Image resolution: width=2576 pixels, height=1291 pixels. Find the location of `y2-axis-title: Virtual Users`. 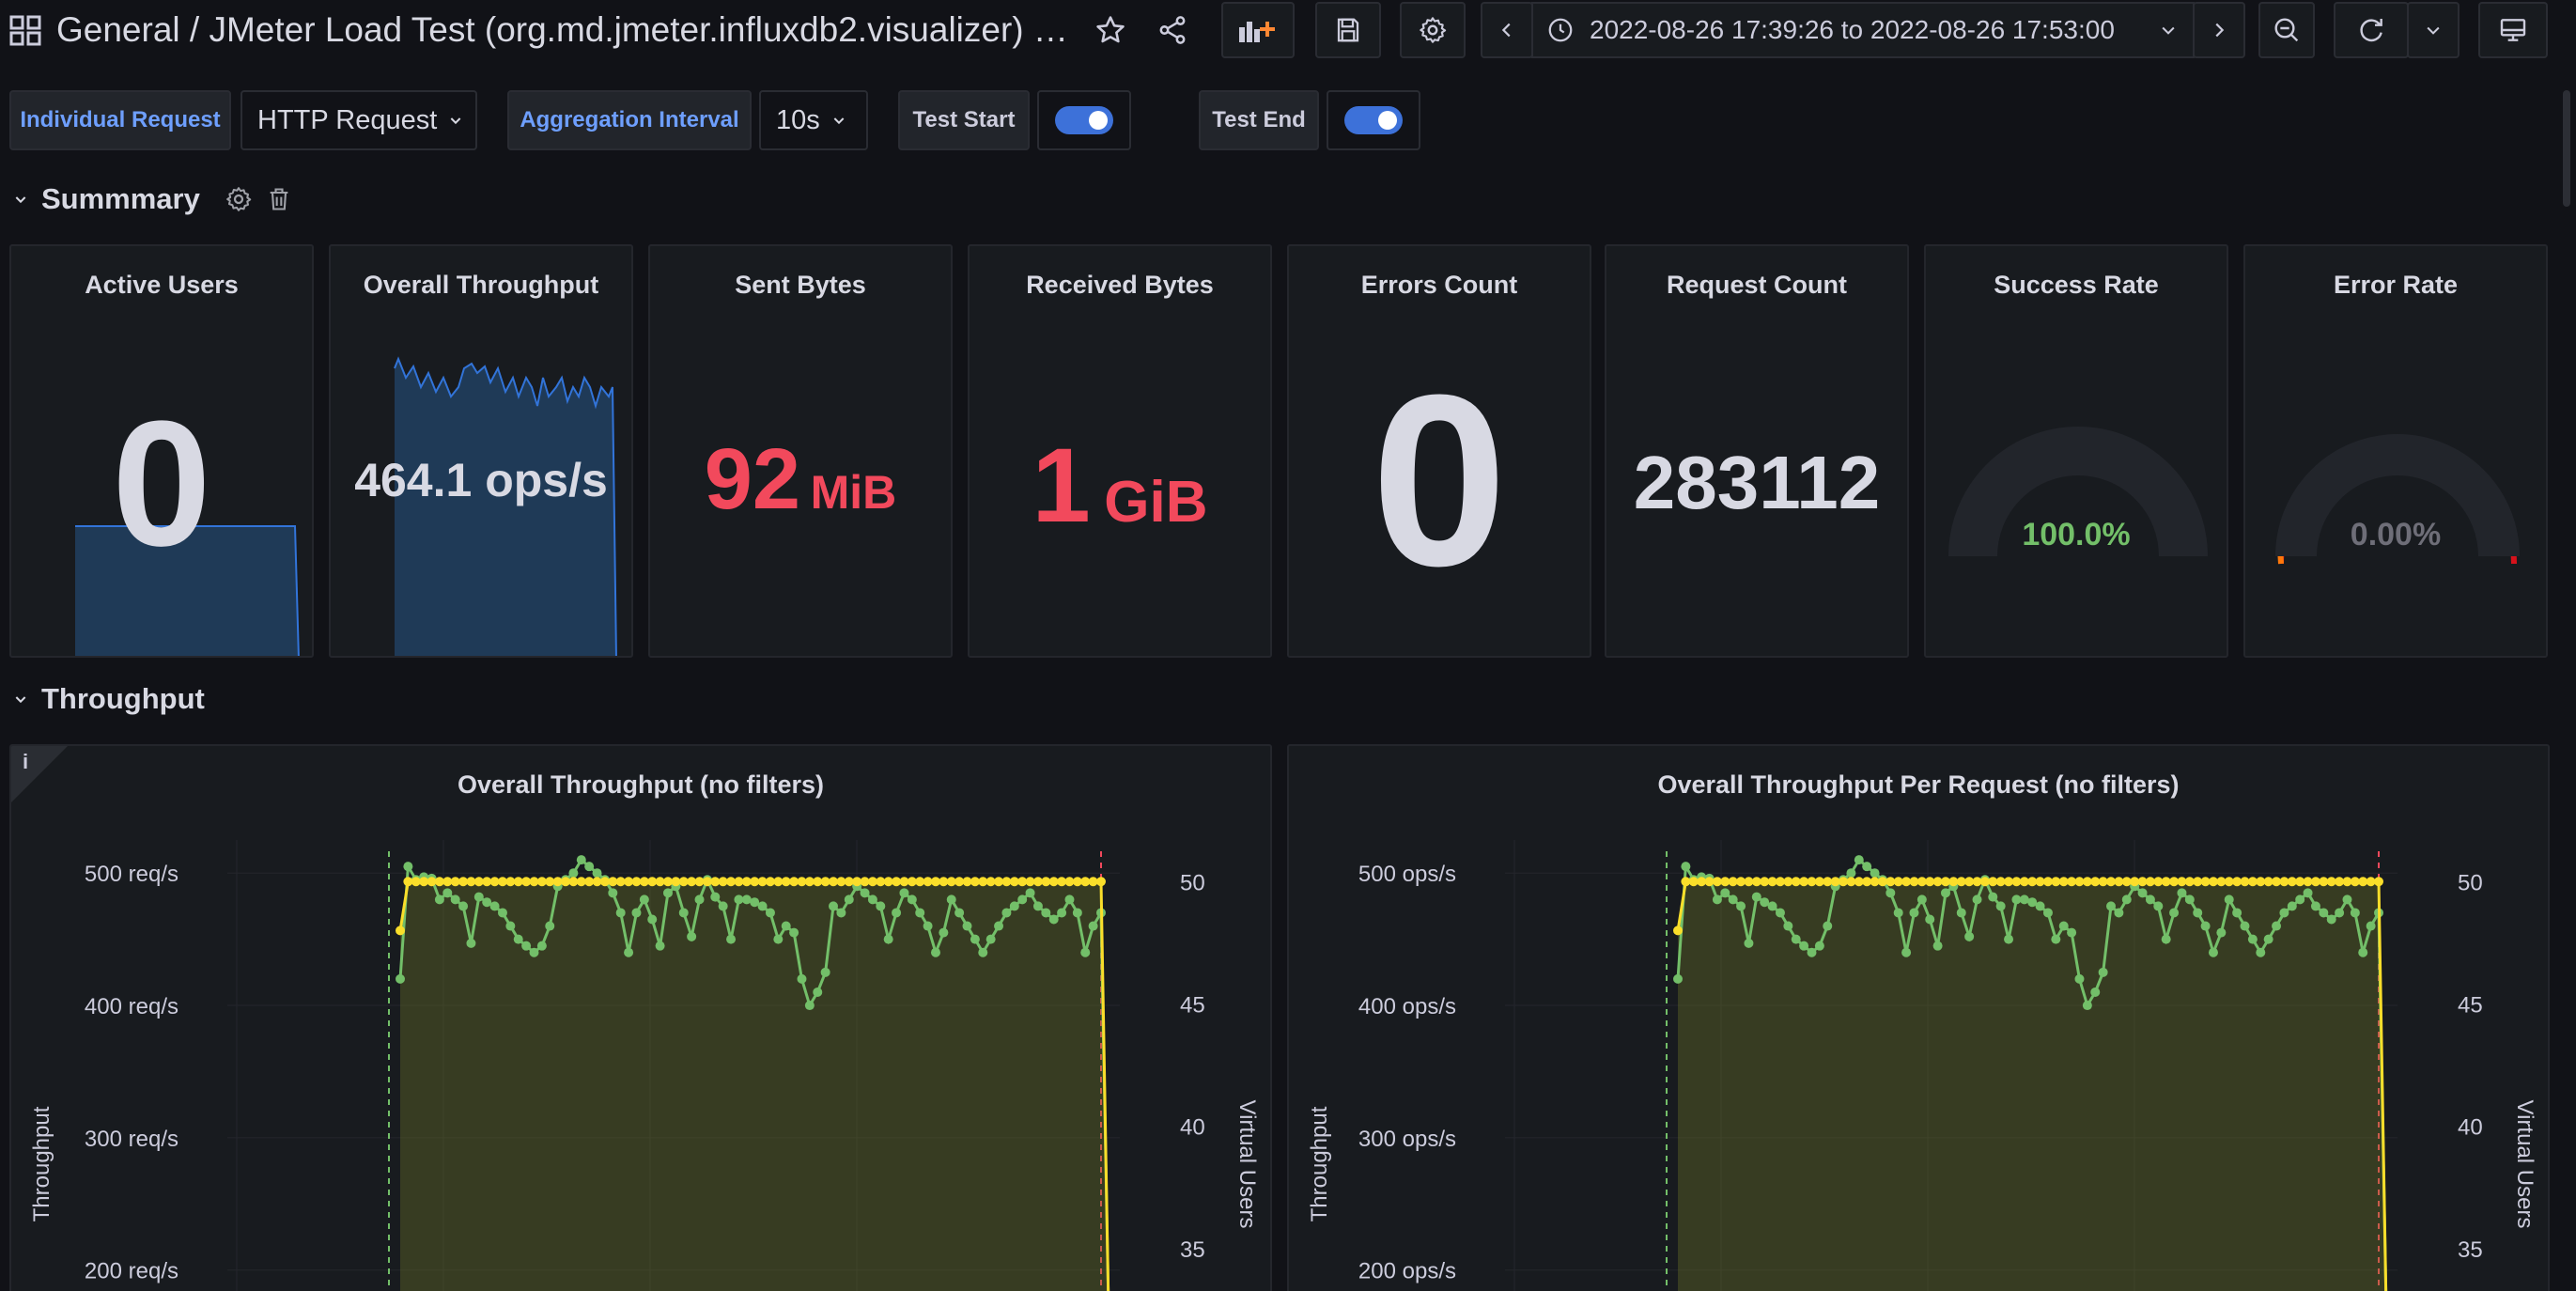

y2-axis-title: Virtual Users is located at coordinates (2524, 1164).